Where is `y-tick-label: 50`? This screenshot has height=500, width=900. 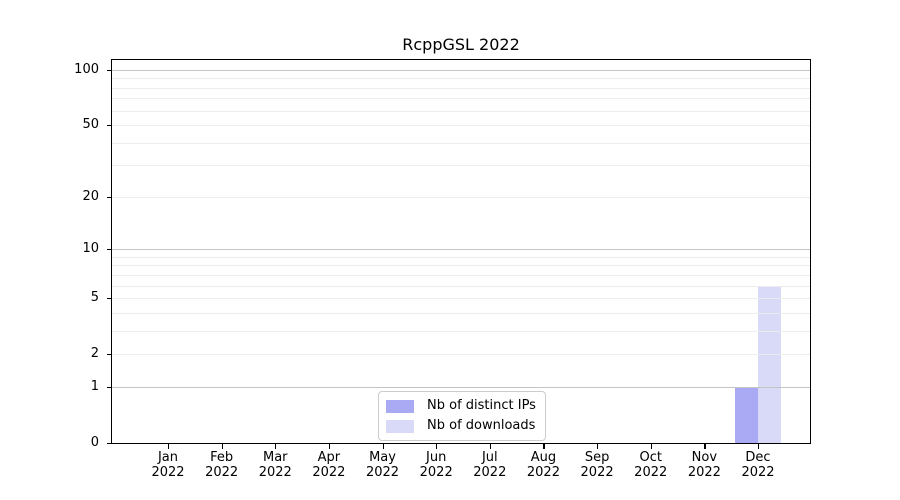
y-tick-label: 50 is located at coordinates (90, 125).